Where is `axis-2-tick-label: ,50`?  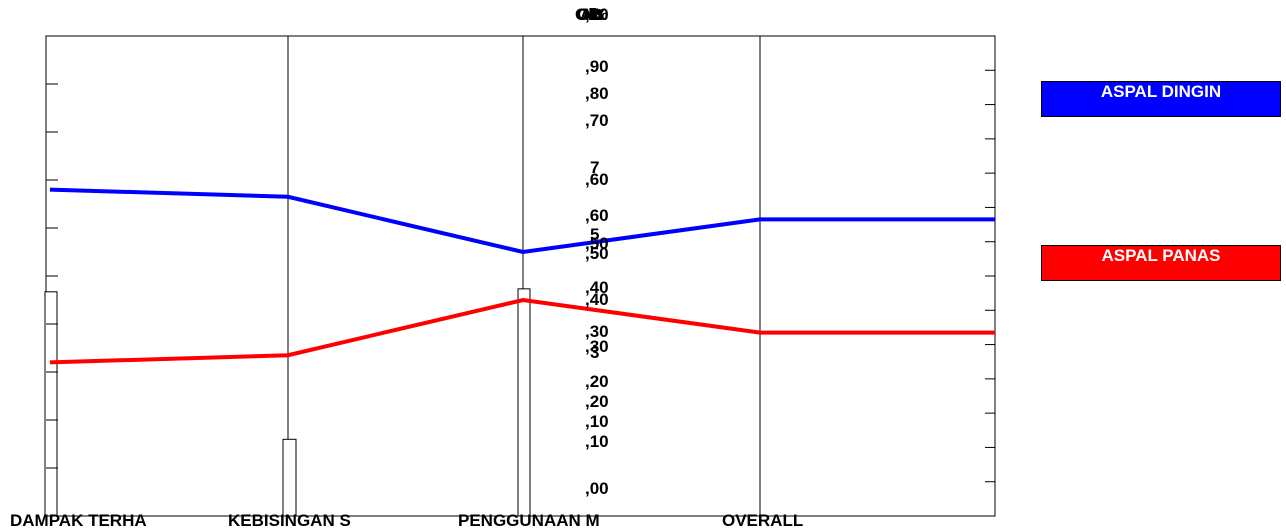 axis-2-tick-label: ,50 is located at coordinates (597, 243).